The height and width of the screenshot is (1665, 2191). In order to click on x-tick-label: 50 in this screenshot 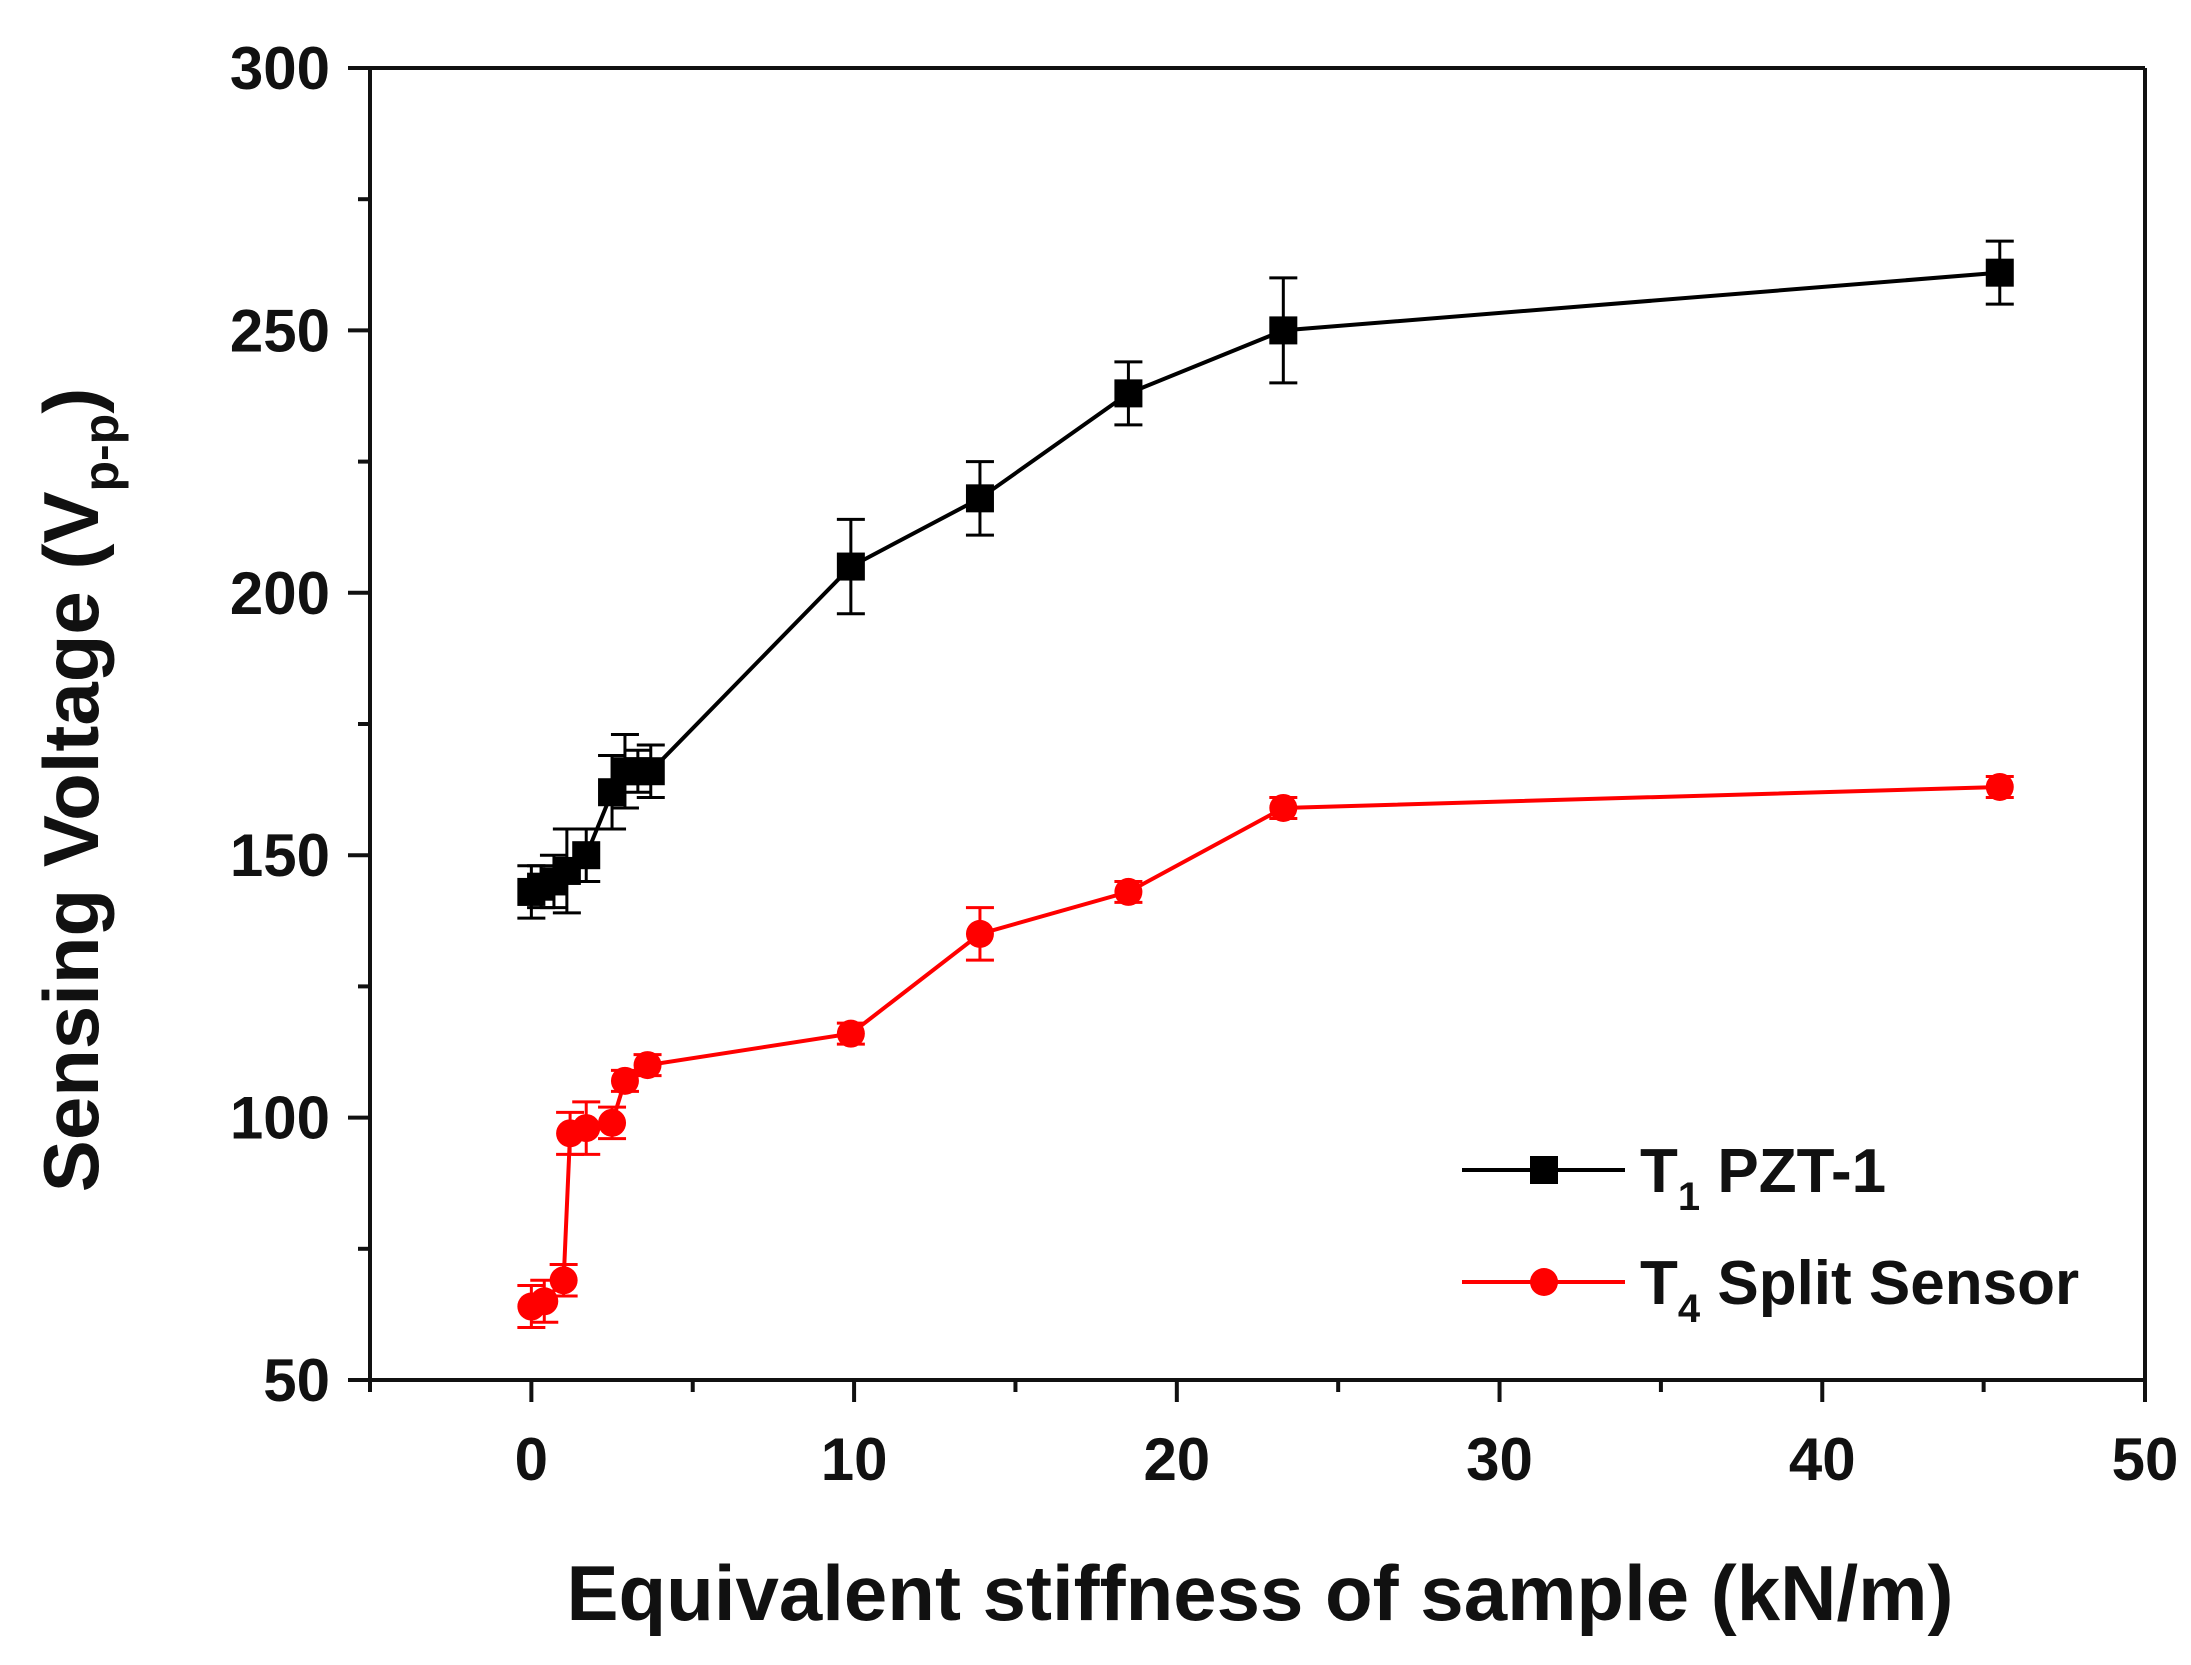, I will do `click(2145, 1459)`.